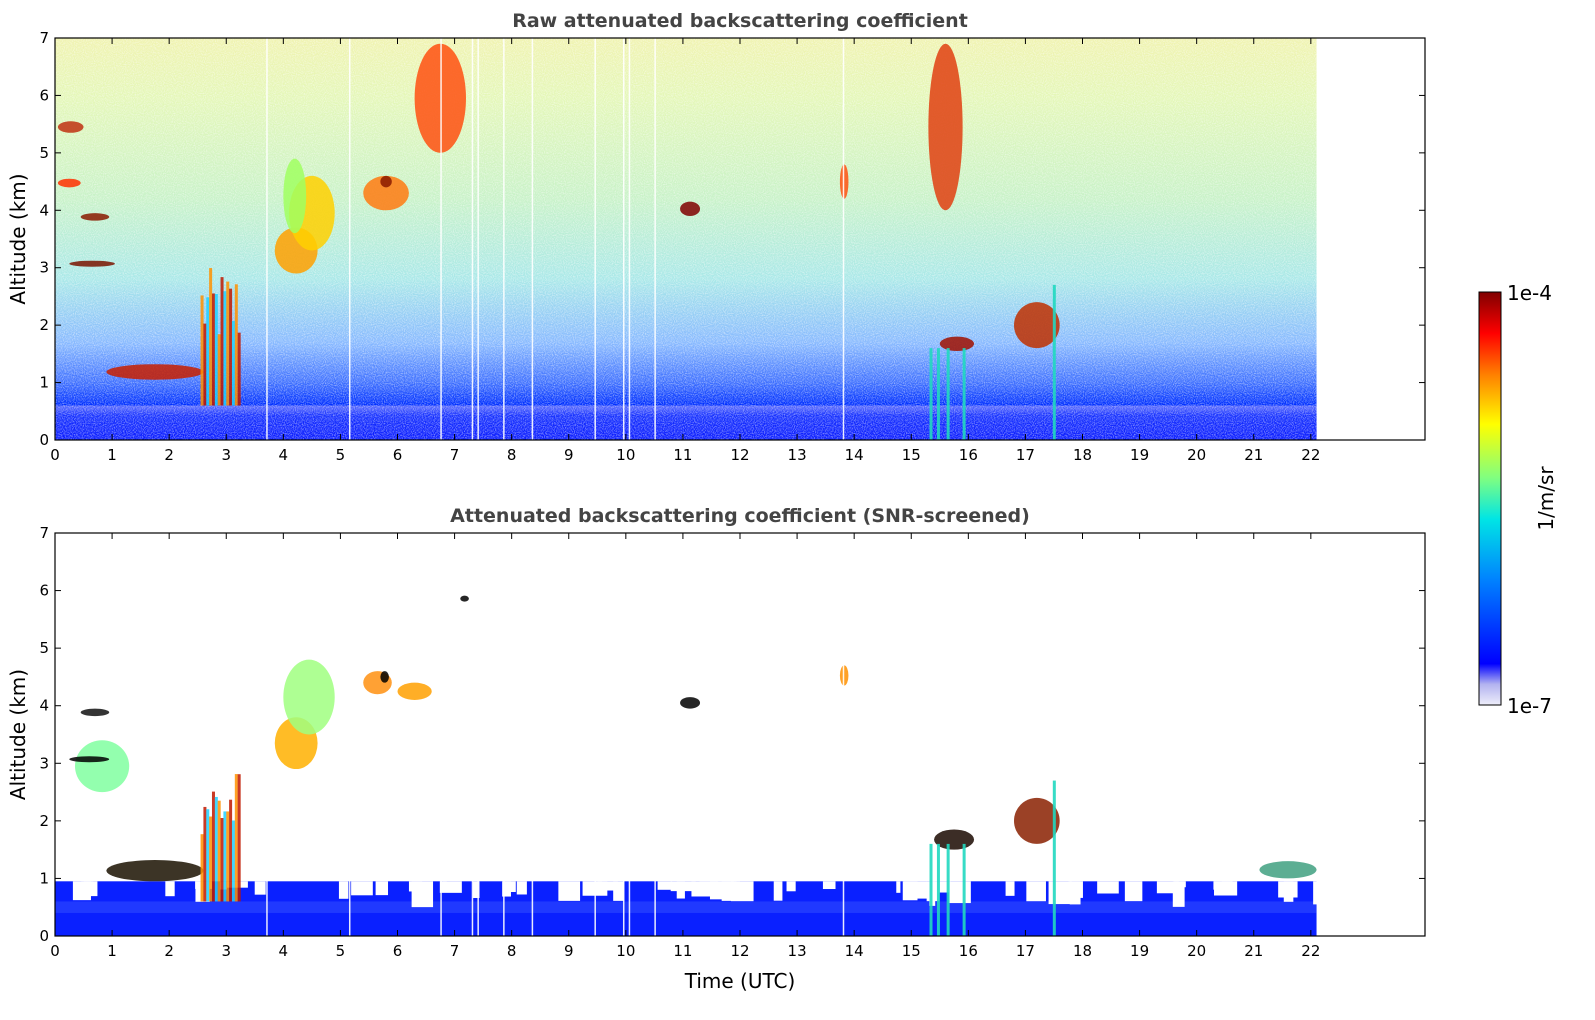  I want to click on top-xtick-label-10: 10, so click(625, 455).